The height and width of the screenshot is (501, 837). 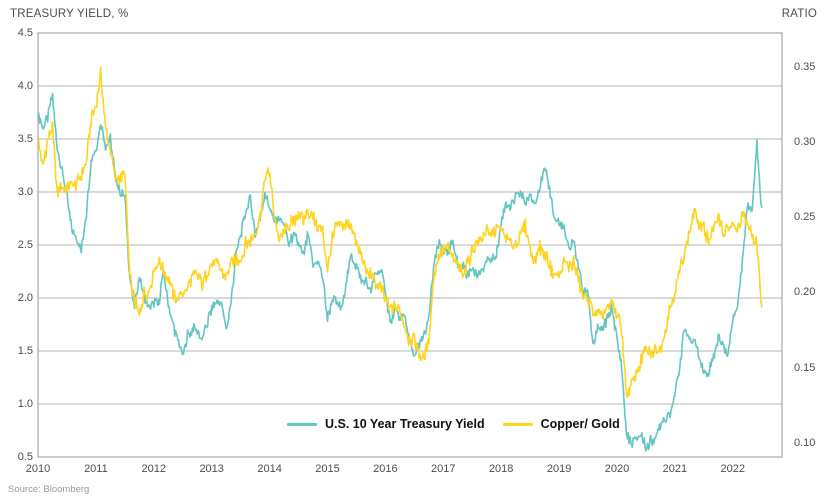 I want to click on x-axis-tick-label: 2021, so click(x=675, y=469).